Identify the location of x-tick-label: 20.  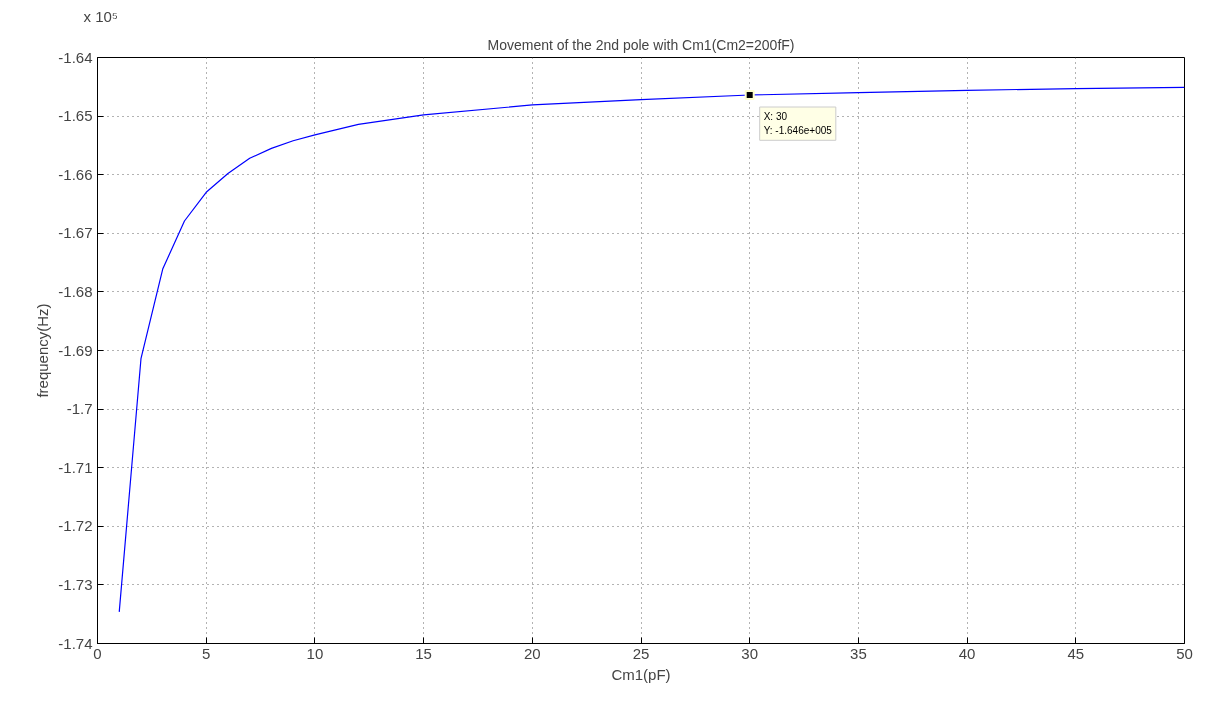
(532, 653).